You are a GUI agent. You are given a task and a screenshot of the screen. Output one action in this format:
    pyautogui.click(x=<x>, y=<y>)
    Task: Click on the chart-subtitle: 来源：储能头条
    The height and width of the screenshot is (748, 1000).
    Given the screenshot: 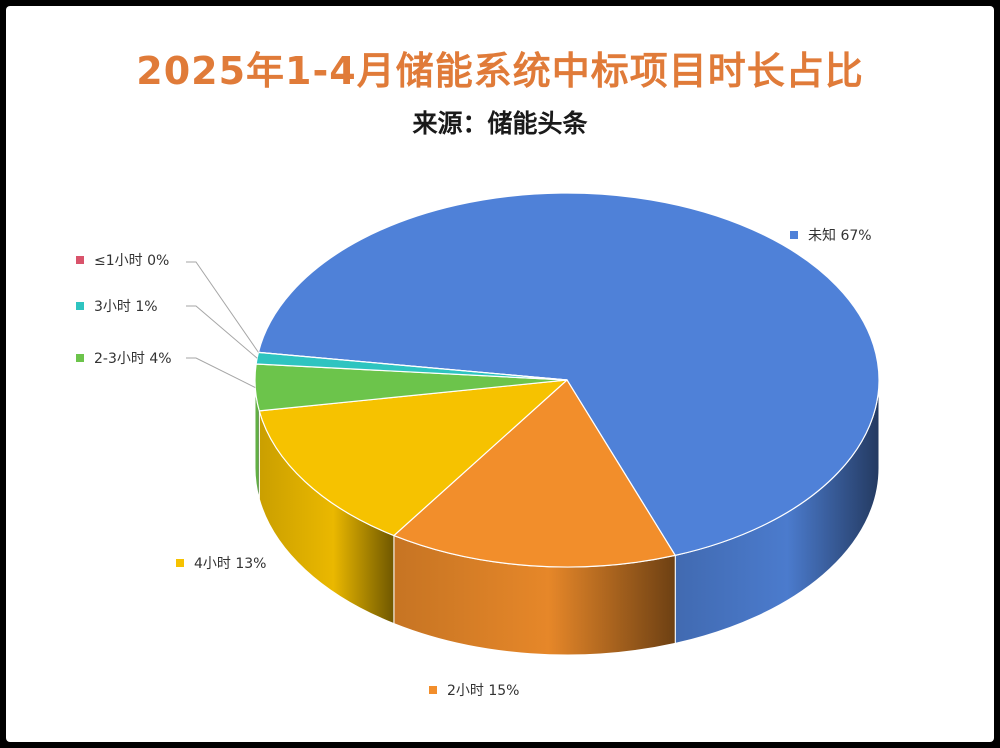 What is the action you would take?
    pyautogui.click(x=500, y=123)
    